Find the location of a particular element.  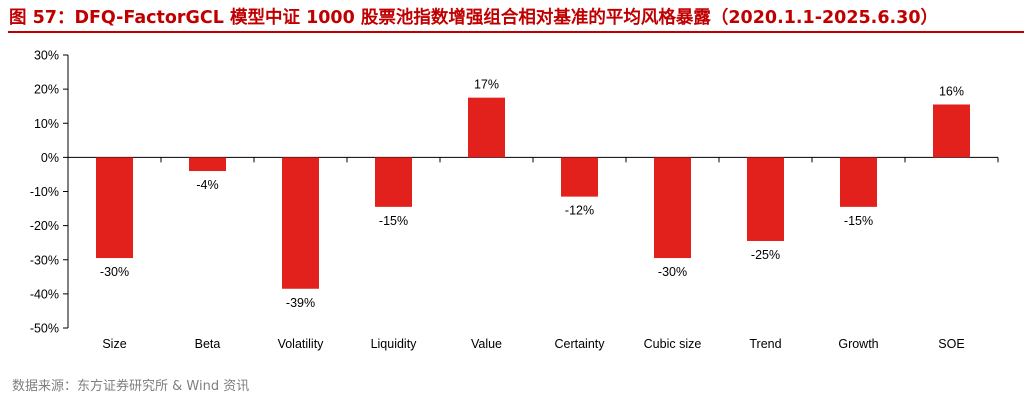

y-tick-label: 30% is located at coordinates (46, 56).